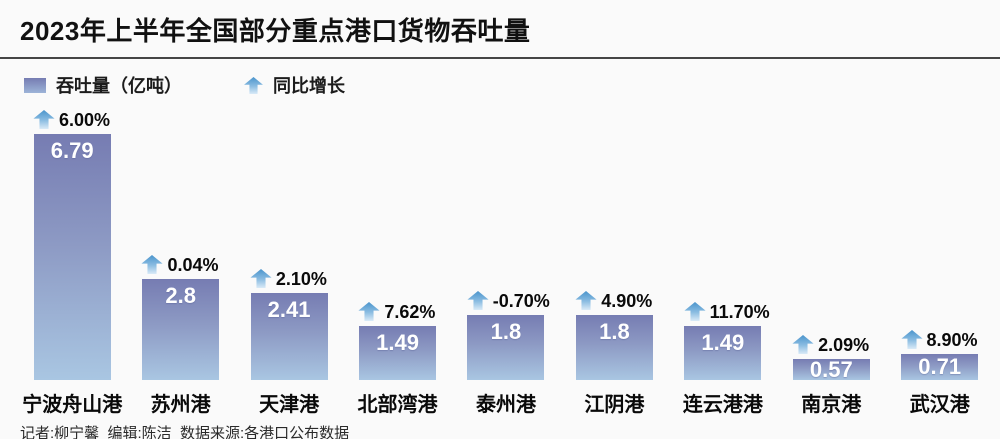 This screenshot has width=1000, height=439. I want to click on bar-category-label: 连云港港, so click(722, 405).